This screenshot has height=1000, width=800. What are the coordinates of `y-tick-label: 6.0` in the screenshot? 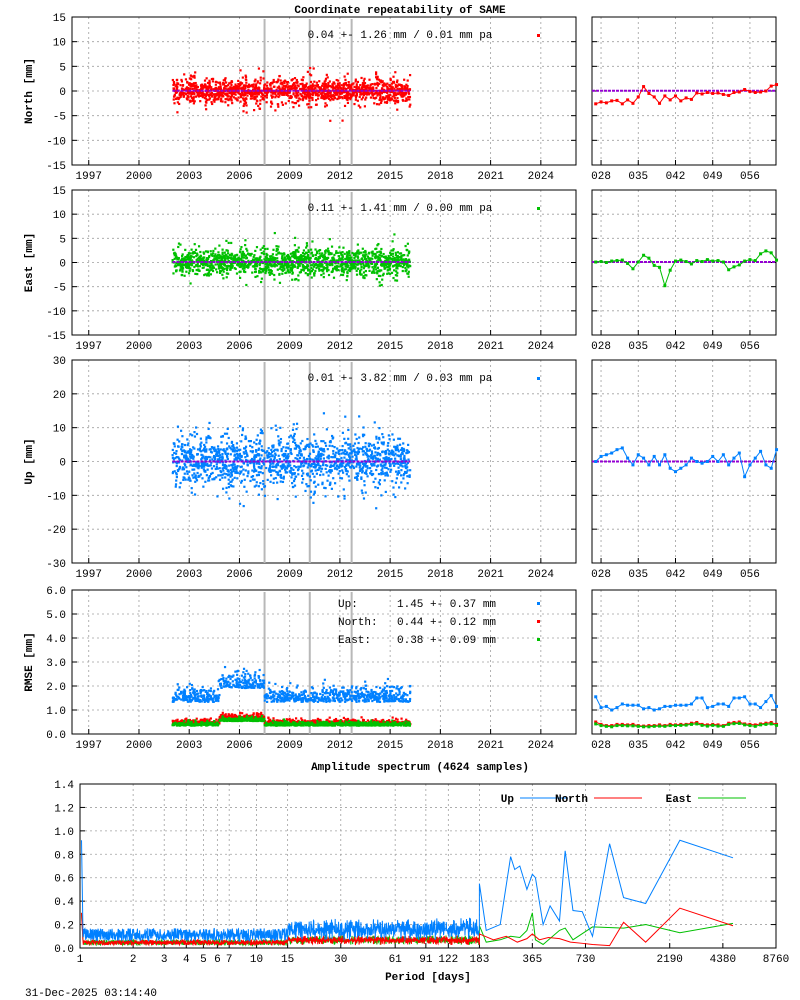 It's located at (56, 592).